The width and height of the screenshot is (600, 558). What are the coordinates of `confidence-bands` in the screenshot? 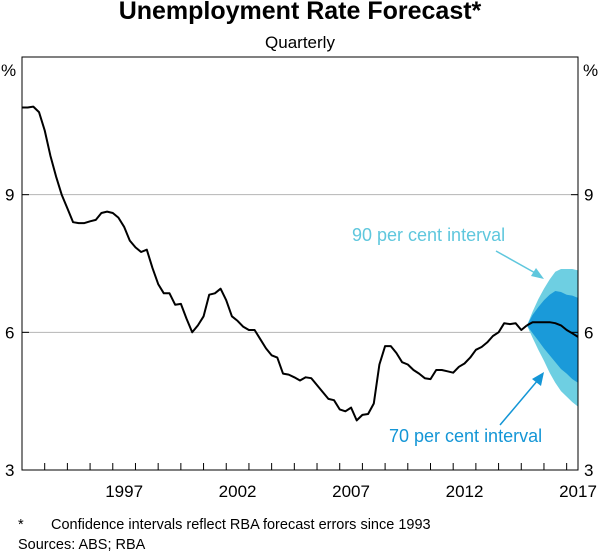 It's located at (552, 338).